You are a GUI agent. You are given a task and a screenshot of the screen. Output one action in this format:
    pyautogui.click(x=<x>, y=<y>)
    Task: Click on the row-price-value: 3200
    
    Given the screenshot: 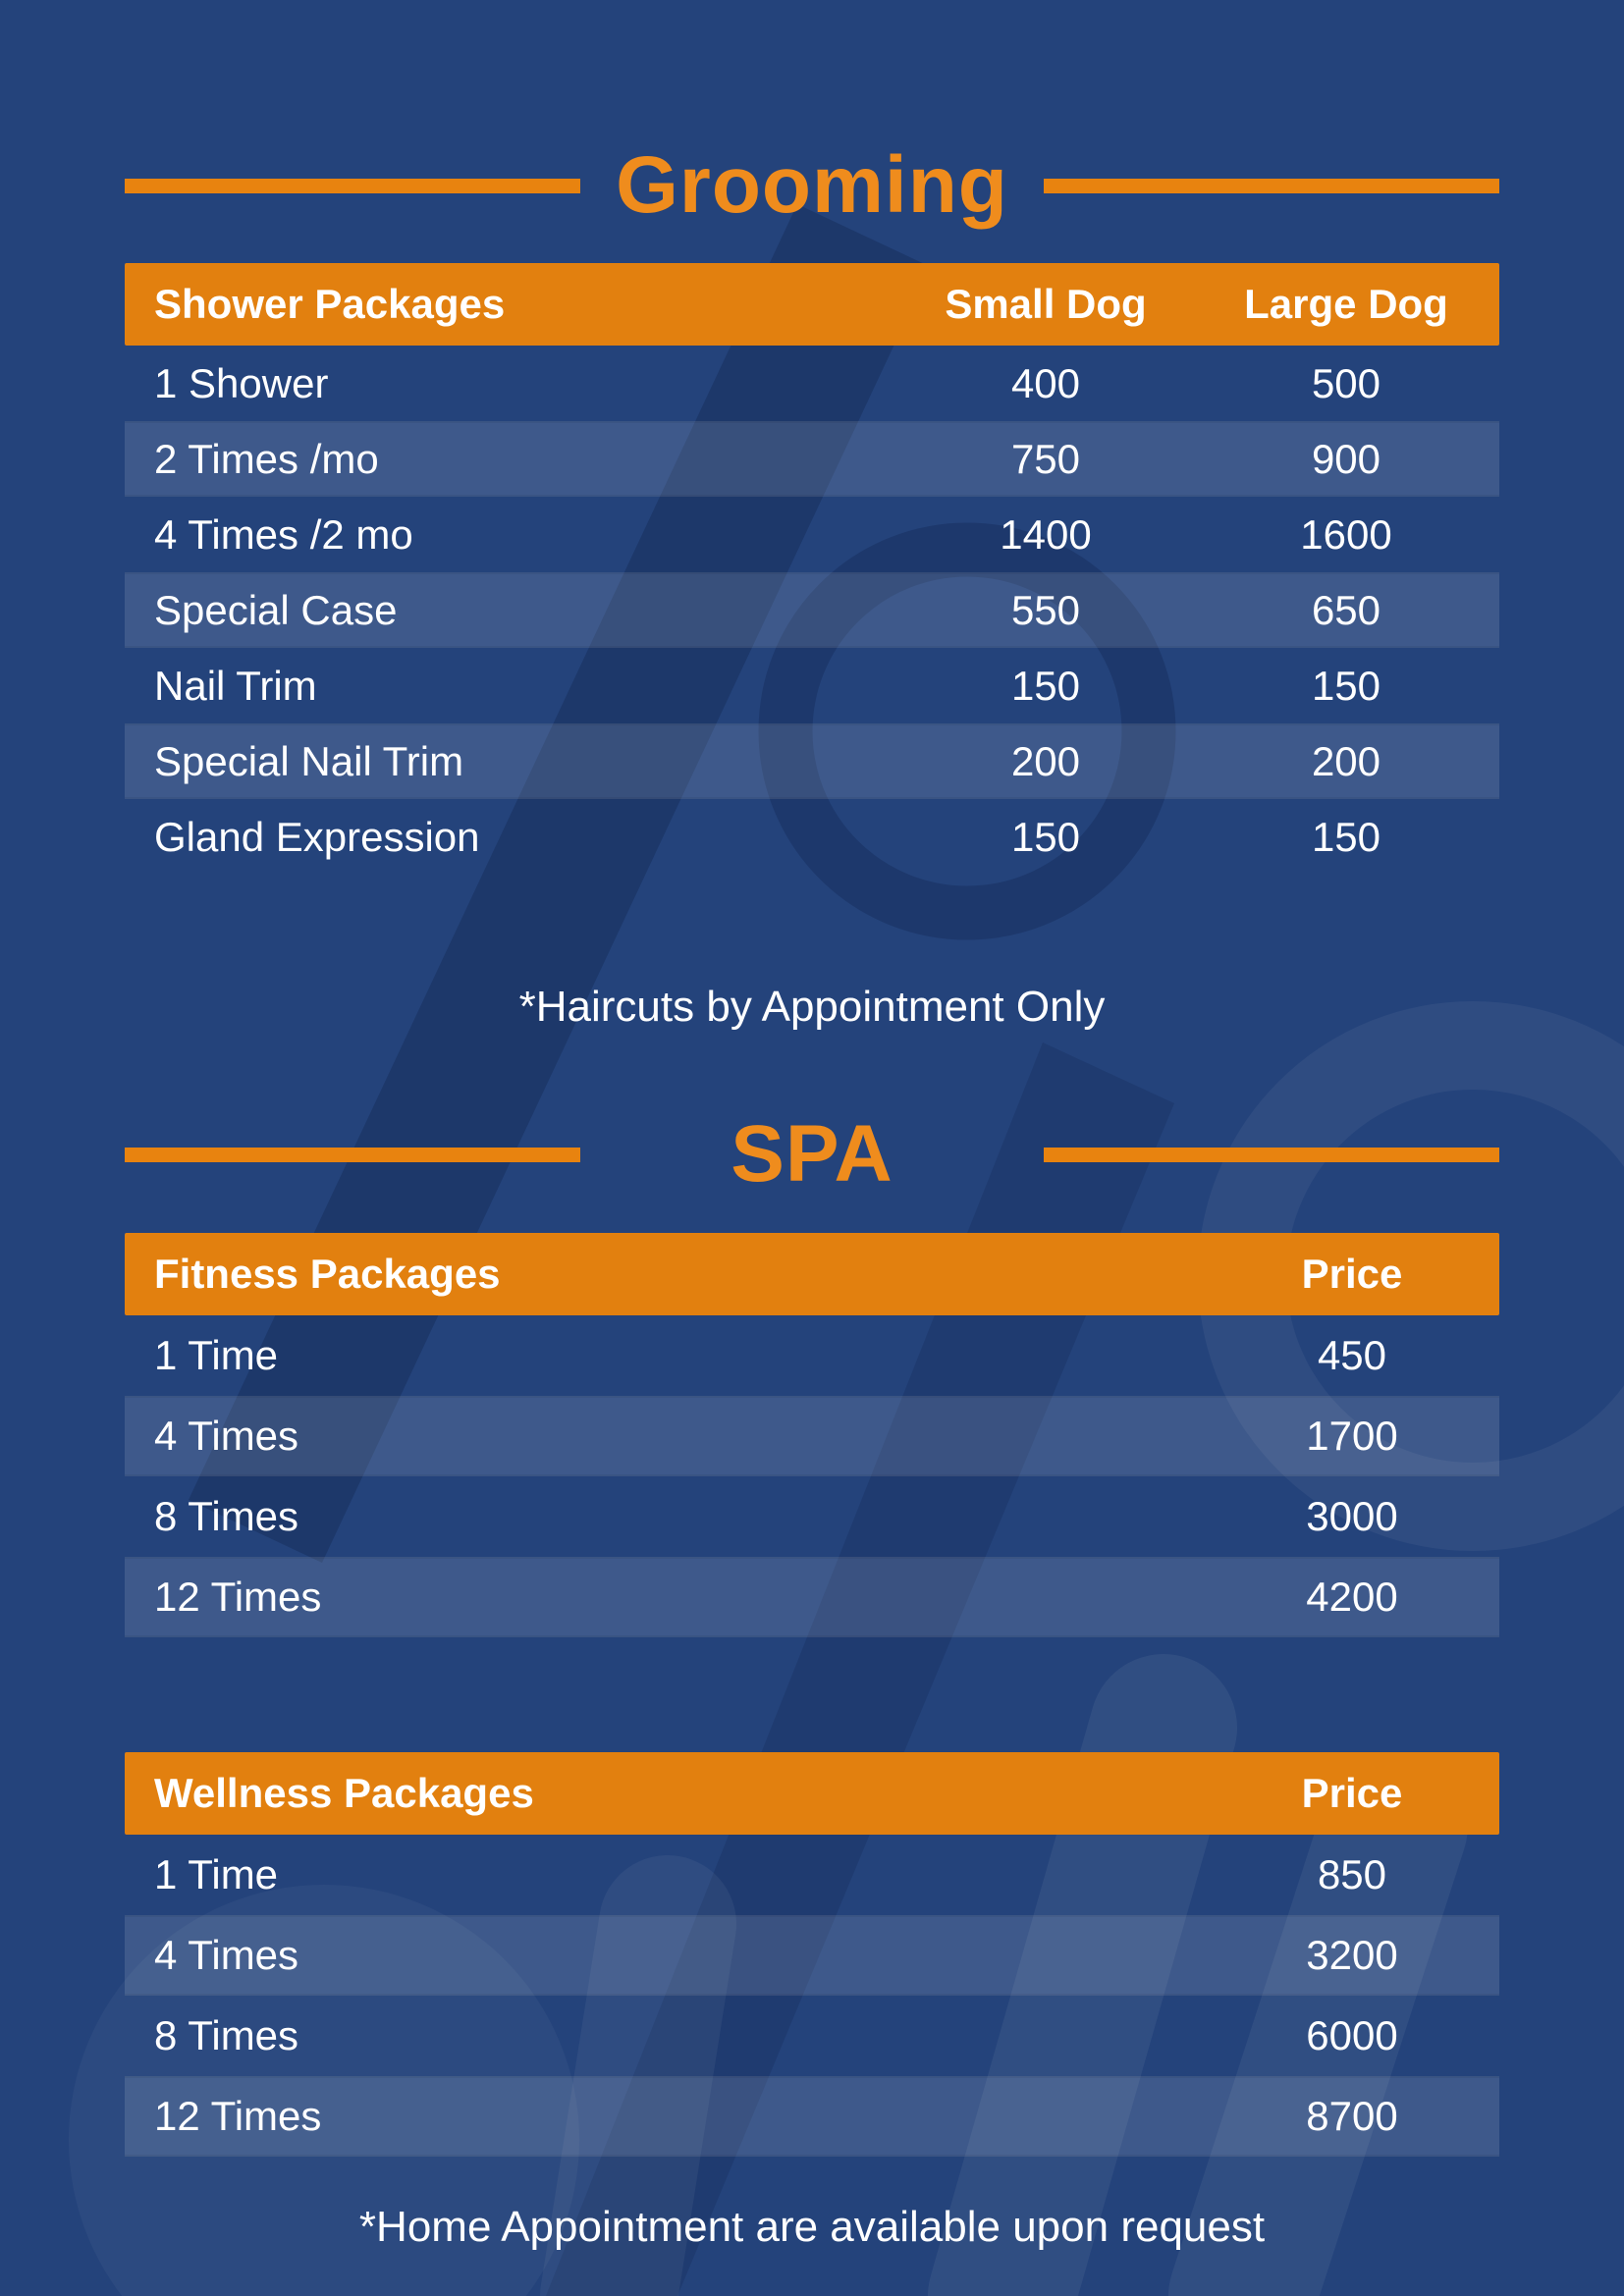 What is the action you would take?
    pyautogui.click(x=1352, y=1955)
    